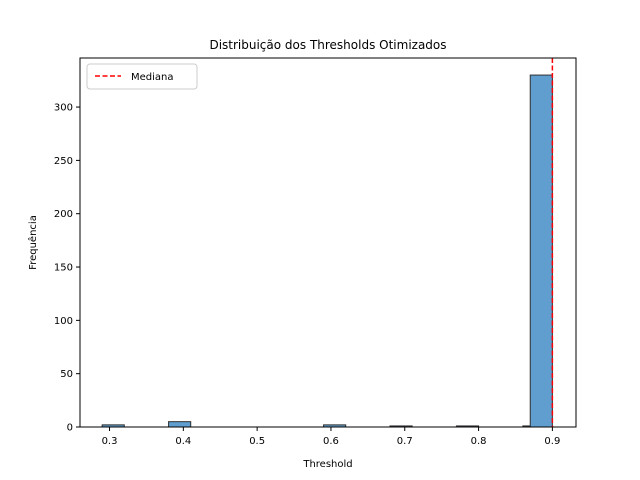 This screenshot has width=640, height=480. Describe the element at coordinates (331, 441) in the screenshot. I see `x-tick-label: 0.6` at that location.